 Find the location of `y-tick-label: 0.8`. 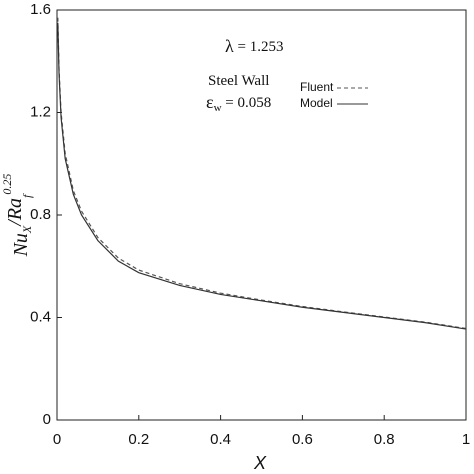

y-tick-label: 0.8 is located at coordinates (40, 214).